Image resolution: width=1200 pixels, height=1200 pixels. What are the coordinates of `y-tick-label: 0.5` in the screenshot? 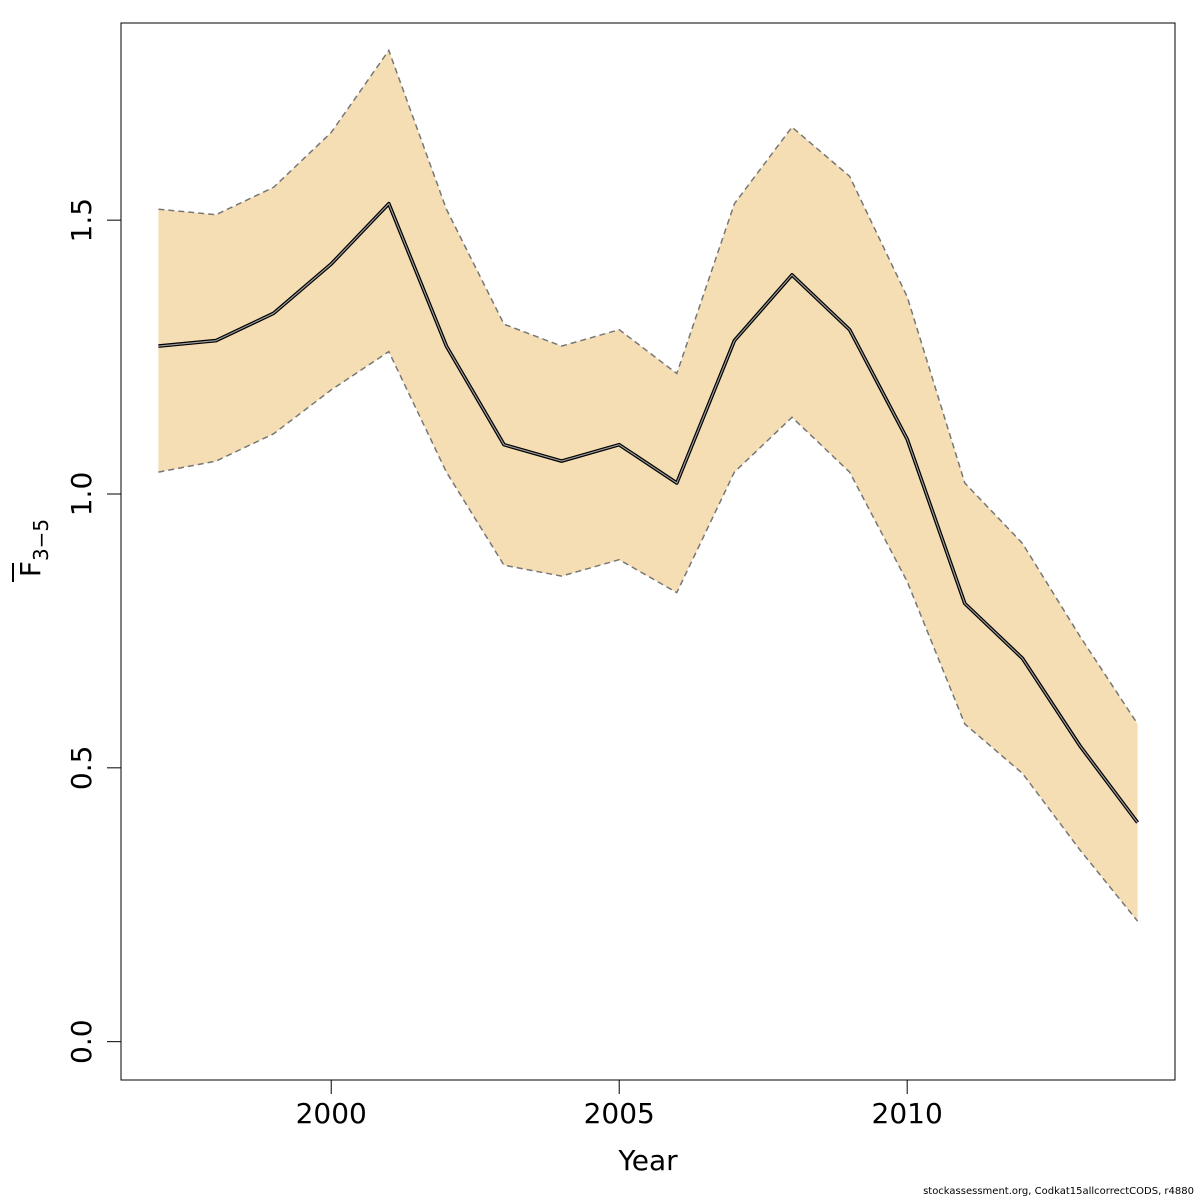 It's located at (81, 768).